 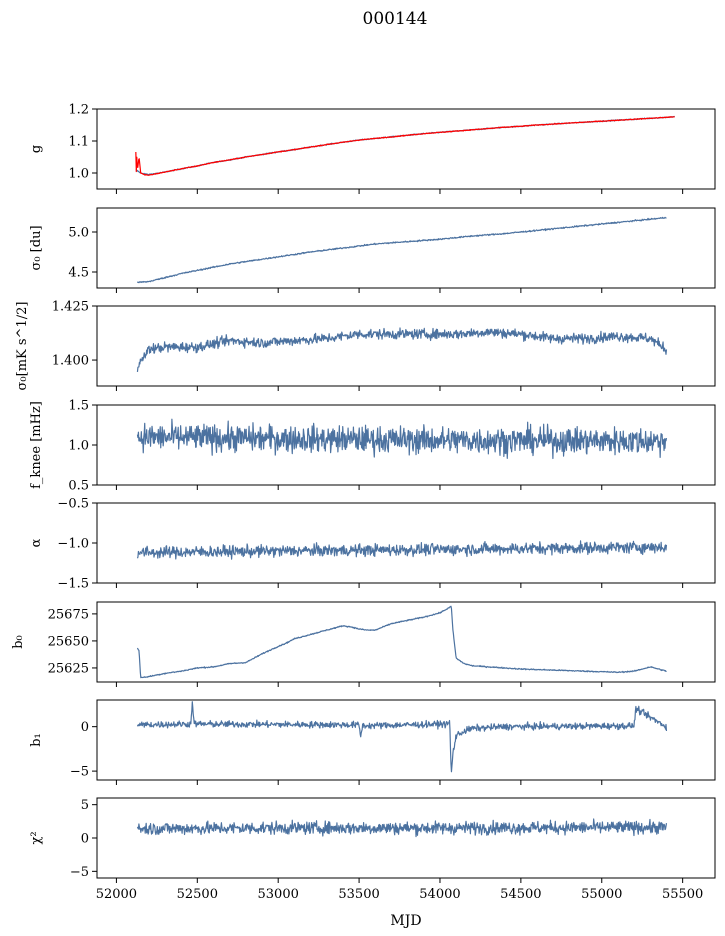 What do you see at coordinates (78, 486) in the screenshot?
I see `y-tick-label-3-0: 0.5` at bounding box center [78, 486].